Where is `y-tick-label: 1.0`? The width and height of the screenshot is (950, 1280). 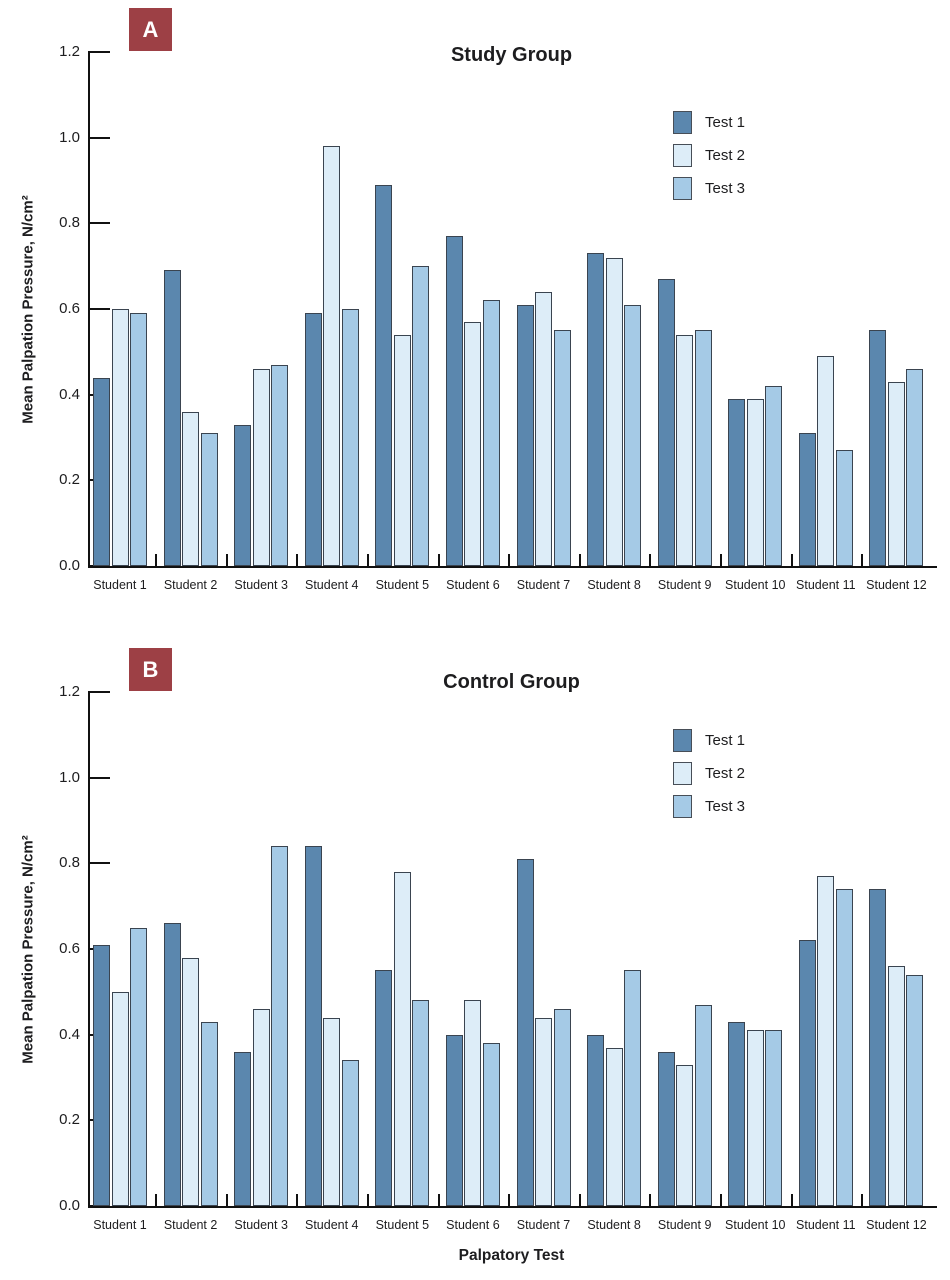
y-tick-label: 1.0 is located at coordinates (69, 137).